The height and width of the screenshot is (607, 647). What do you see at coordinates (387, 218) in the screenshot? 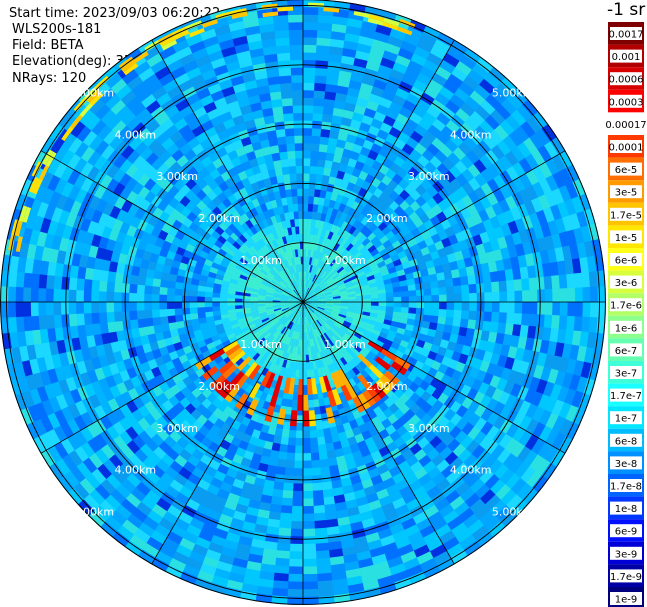
I see `range-ring-label: 2.00km` at bounding box center [387, 218].